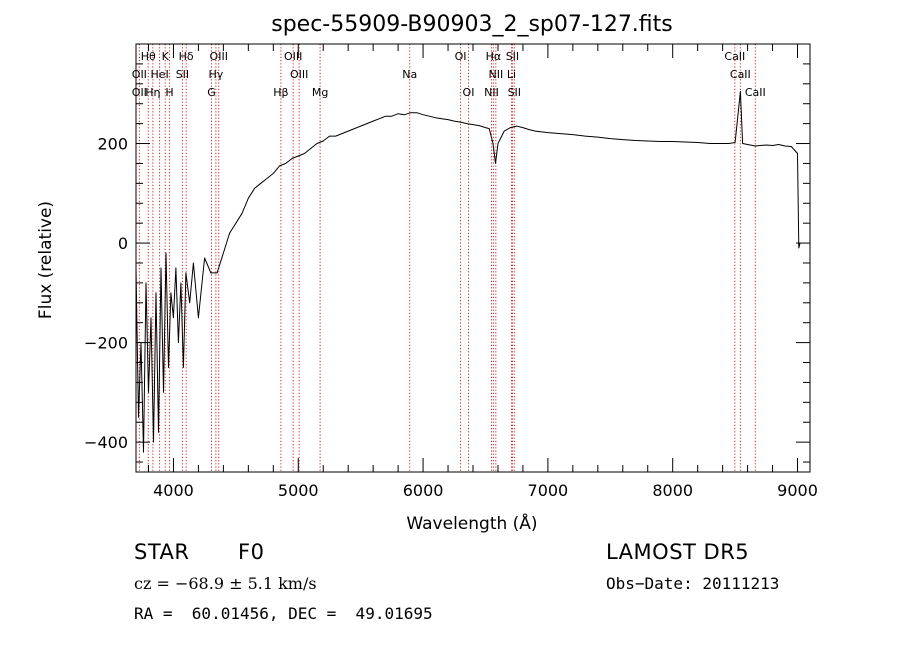 This screenshot has width=900, height=649. I want to click on survey-name: LAMOST DR5, so click(678, 552).